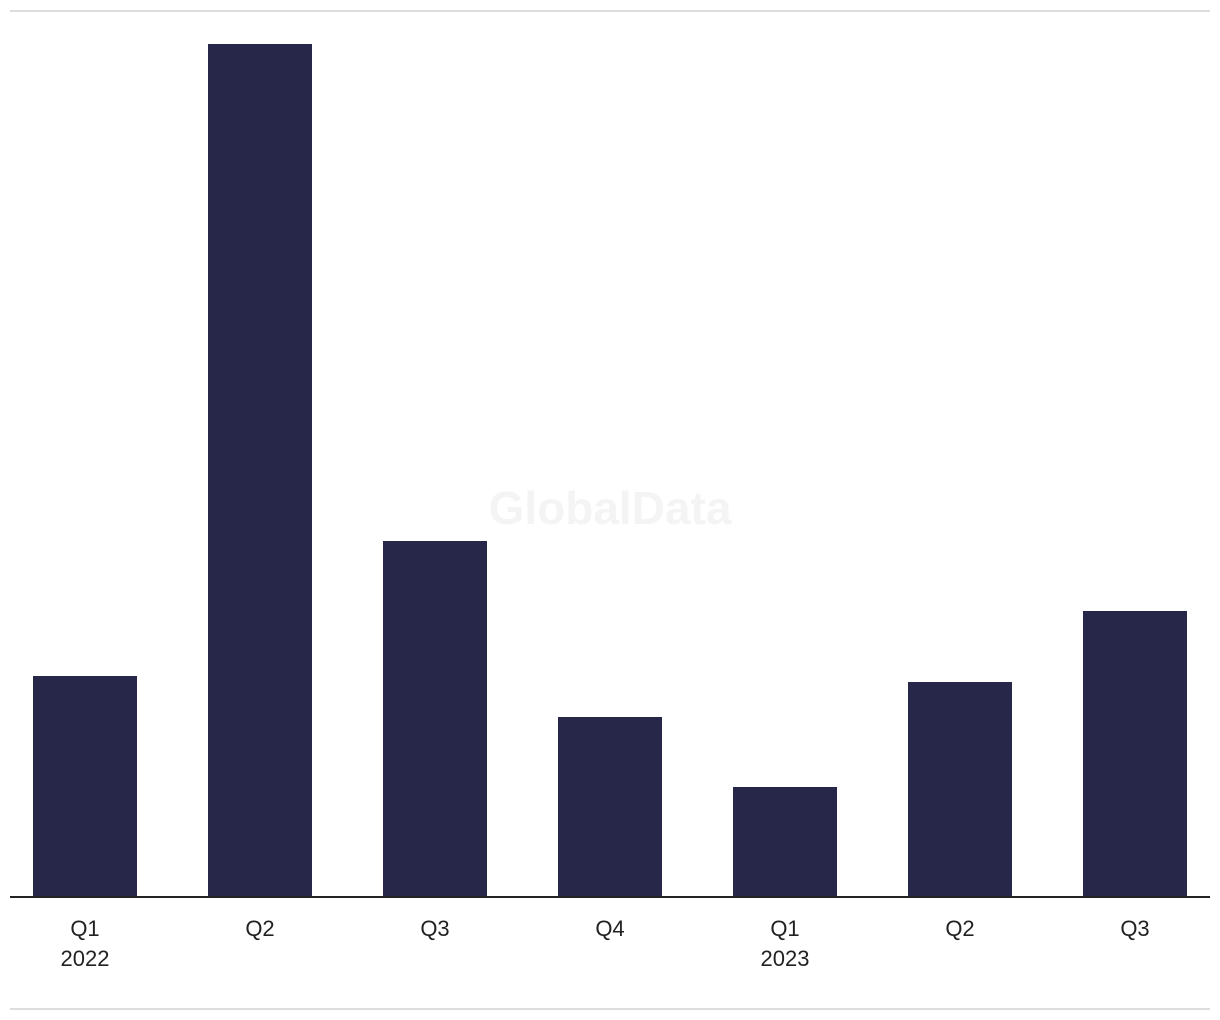 Image resolution: width=1220 pixels, height=1020 pixels. Describe the element at coordinates (785, 958) in the screenshot. I see `year-label: 2023` at that location.